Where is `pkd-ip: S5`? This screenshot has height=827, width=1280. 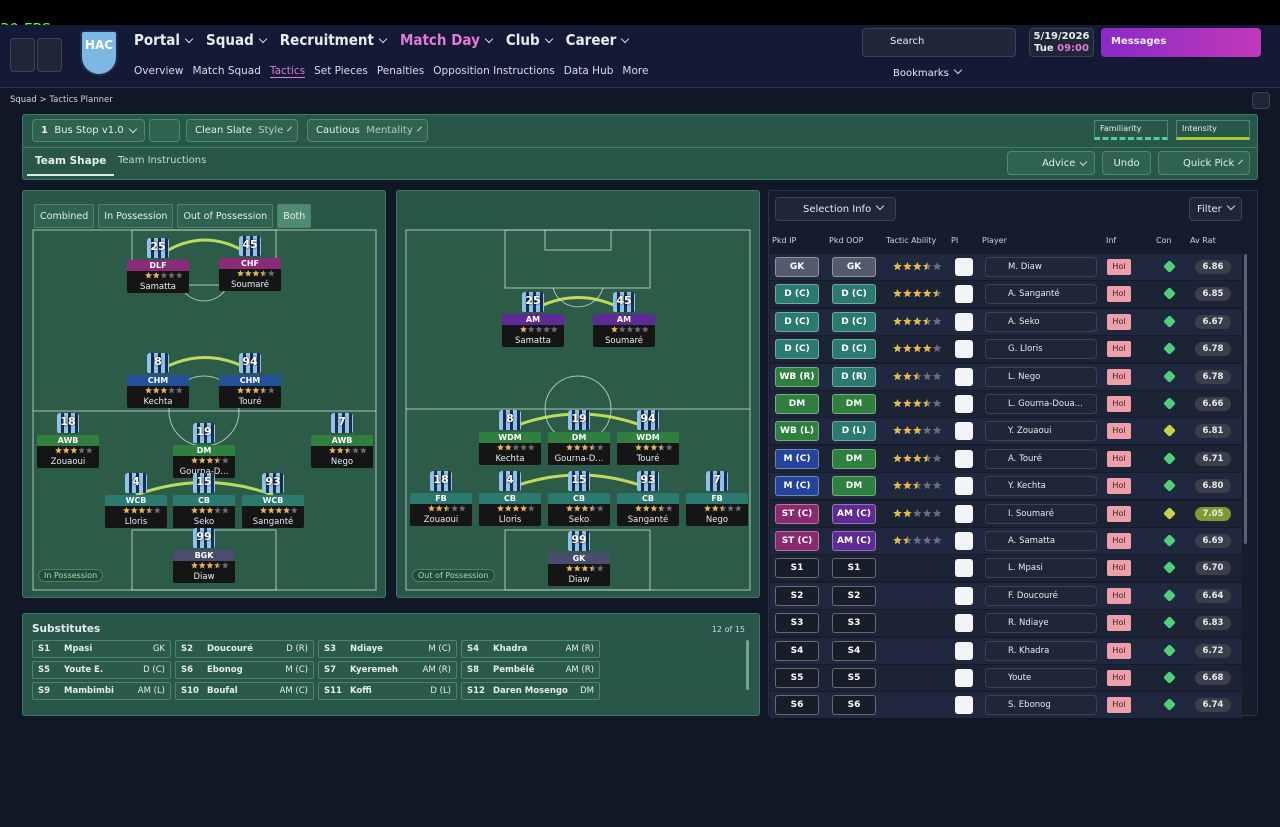
pkd-ip: S5 is located at coordinates (797, 678).